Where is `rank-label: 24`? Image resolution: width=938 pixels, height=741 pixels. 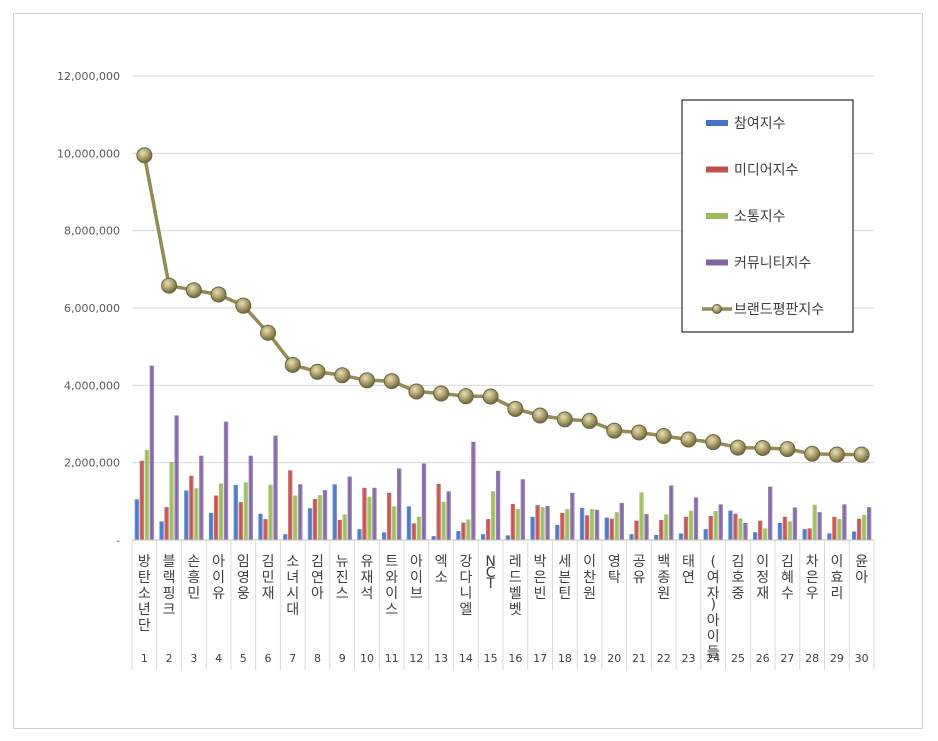
rank-label: 24 is located at coordinates (713, 658).